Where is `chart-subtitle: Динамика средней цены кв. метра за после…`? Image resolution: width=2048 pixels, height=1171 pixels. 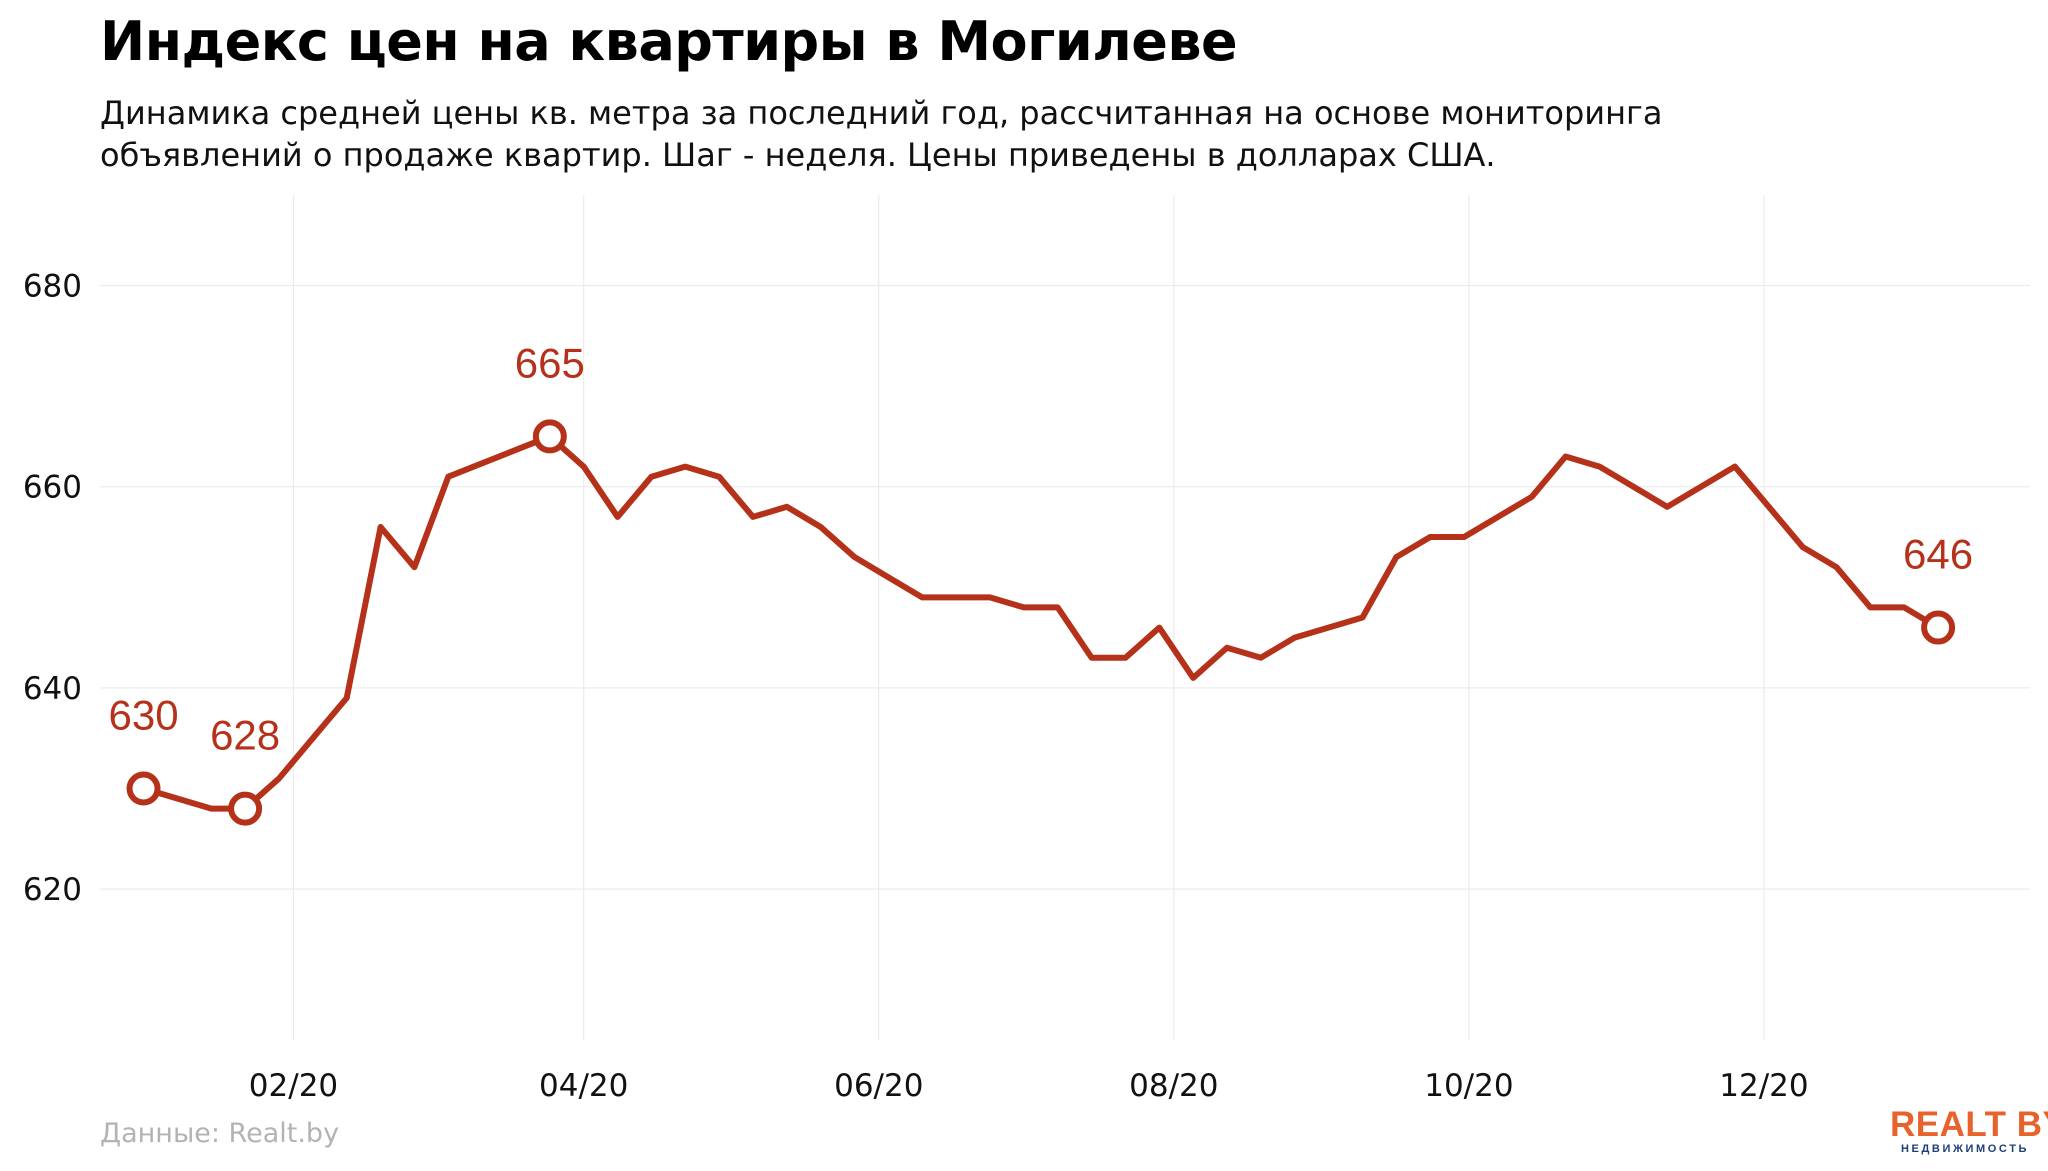
chart-subtitle: Динамика средней цены кв. метра за после… is located at coordinates (881, 134).